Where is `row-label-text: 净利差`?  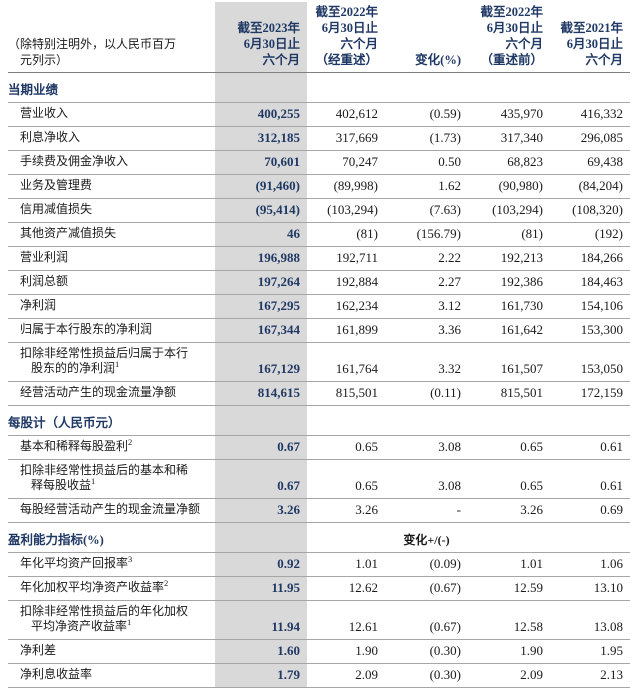 row-label-text: 净利差 is located at coordinates (38, 650).